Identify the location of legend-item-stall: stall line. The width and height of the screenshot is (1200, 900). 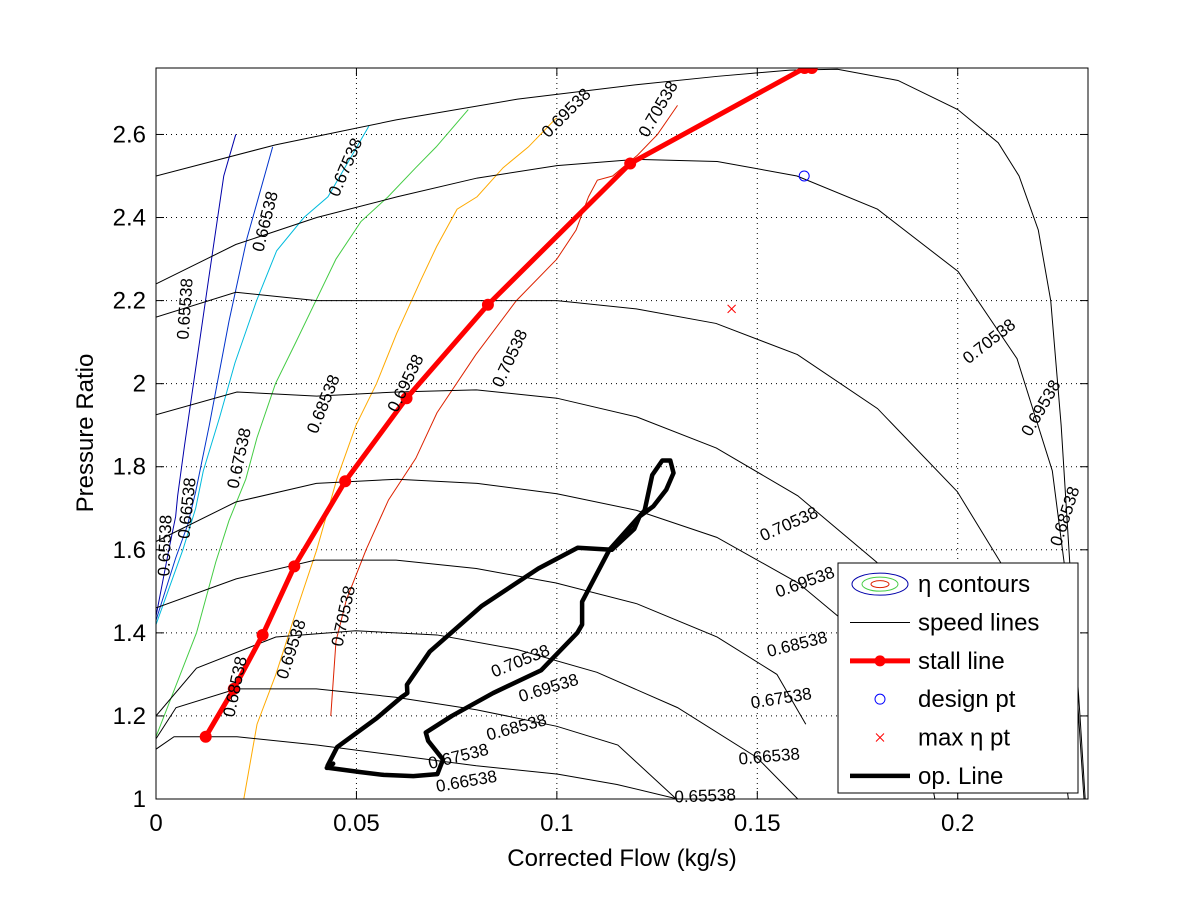
(927, 661).